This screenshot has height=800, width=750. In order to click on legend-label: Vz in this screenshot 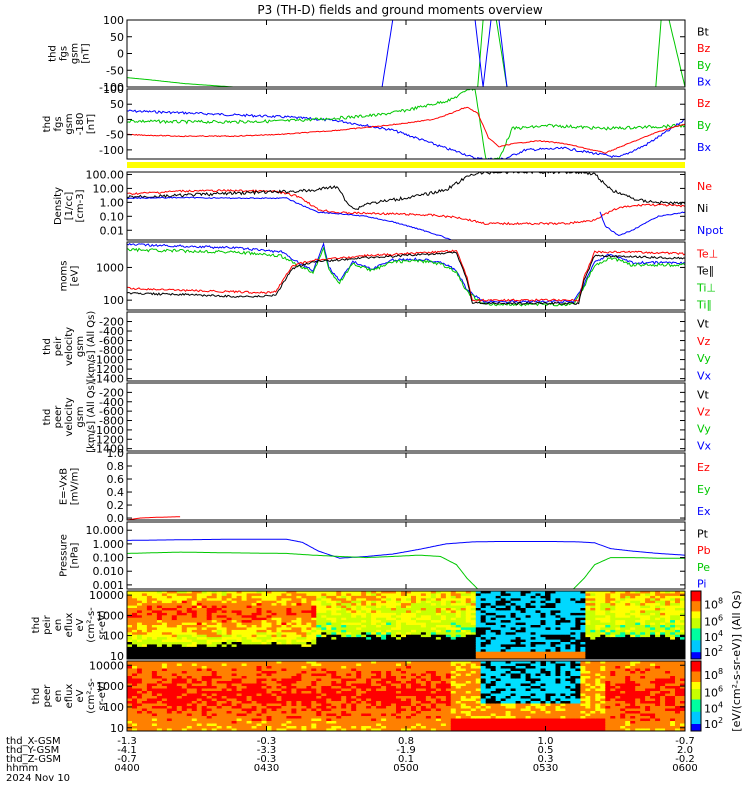, I will do `click(704, 412)`.